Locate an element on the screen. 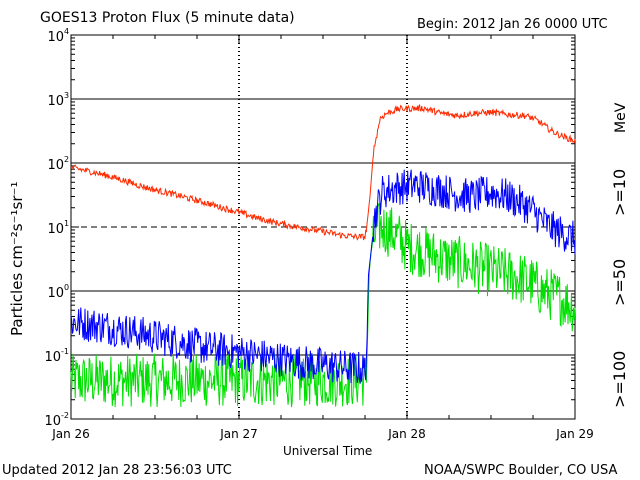  x-tick-labels: Jan 26 Jan 27 Jan 28 Jan 29 is located at coordinates (322, 434).